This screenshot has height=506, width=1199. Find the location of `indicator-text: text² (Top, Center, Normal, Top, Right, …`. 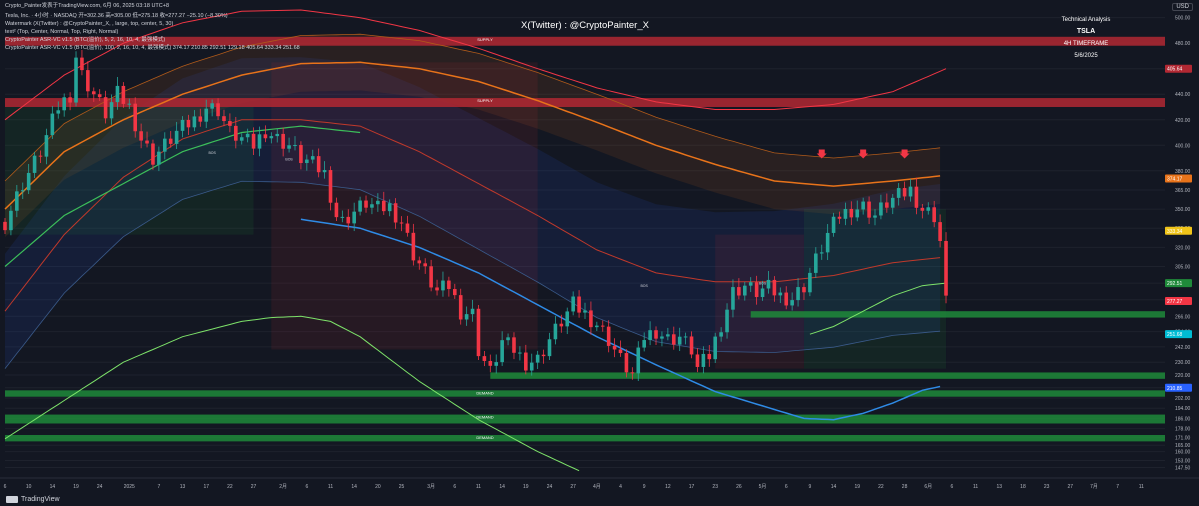

indicator-text: text² (Top, Center, Normal, Top, Right, … is located at coordinates (62, 32).